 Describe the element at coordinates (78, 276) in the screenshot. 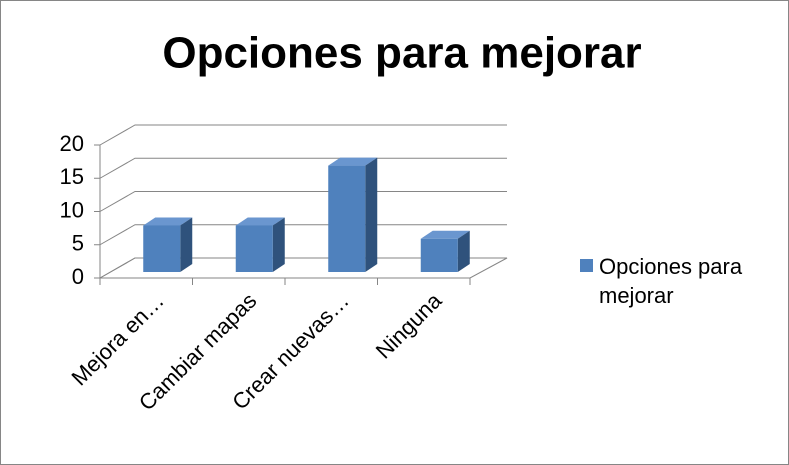

I see `y-tick-label: 0` at that location.